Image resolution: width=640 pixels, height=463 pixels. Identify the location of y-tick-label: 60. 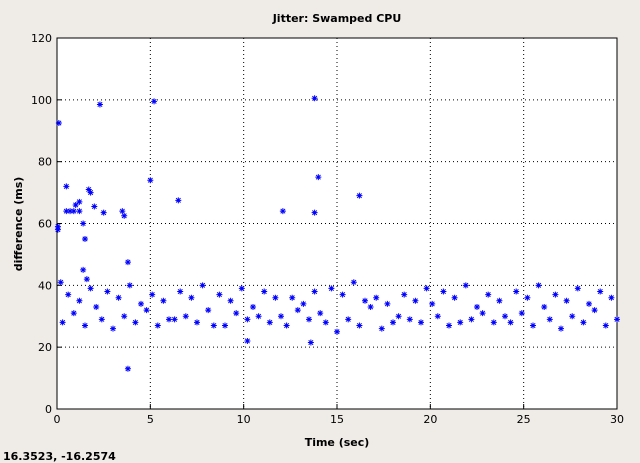
(45, 224).